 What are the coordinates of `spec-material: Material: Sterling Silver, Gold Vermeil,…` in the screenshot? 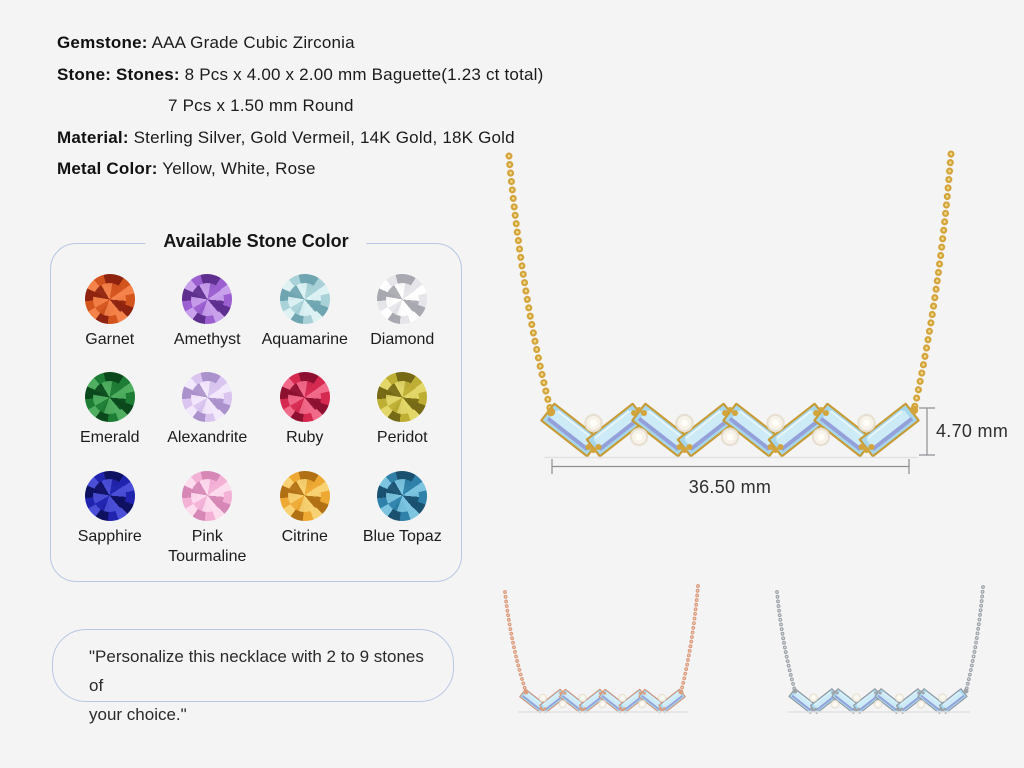 It's located at (300, 138).